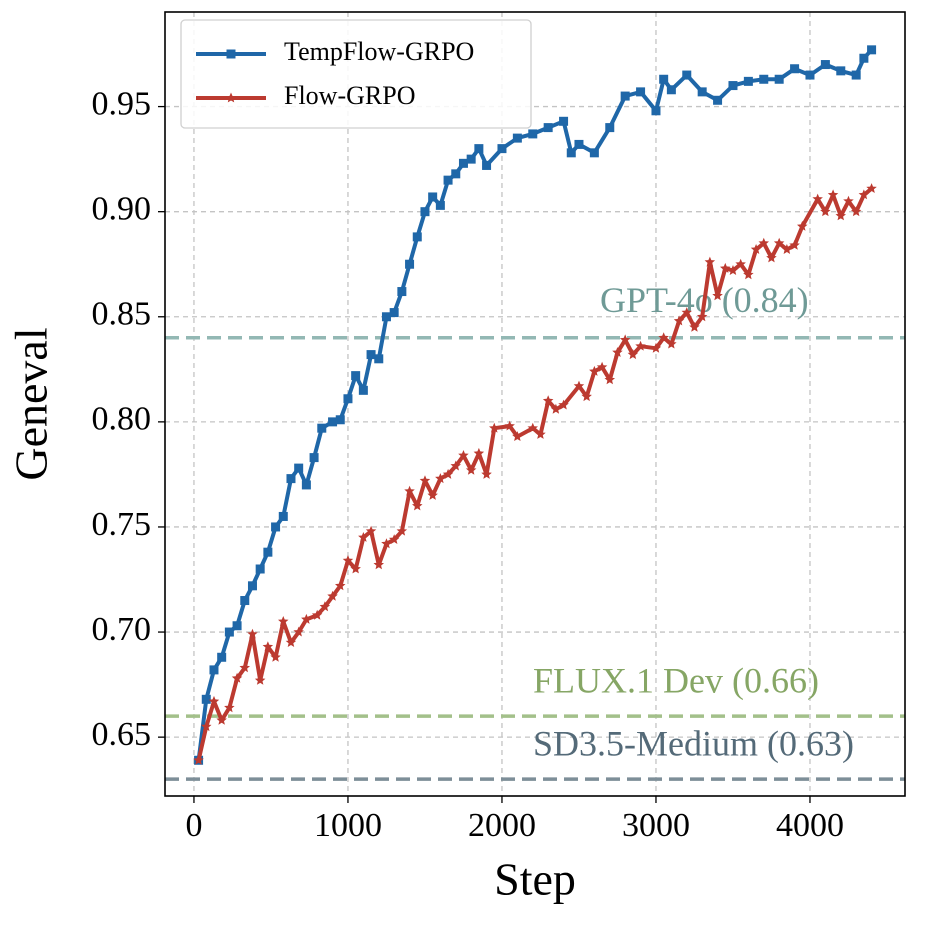 The height and width of the screenshot is (927, 930). Describe the element at coordinates (122, 208) in the screenshot. I see `y-tick-label: 0.90` at that location.